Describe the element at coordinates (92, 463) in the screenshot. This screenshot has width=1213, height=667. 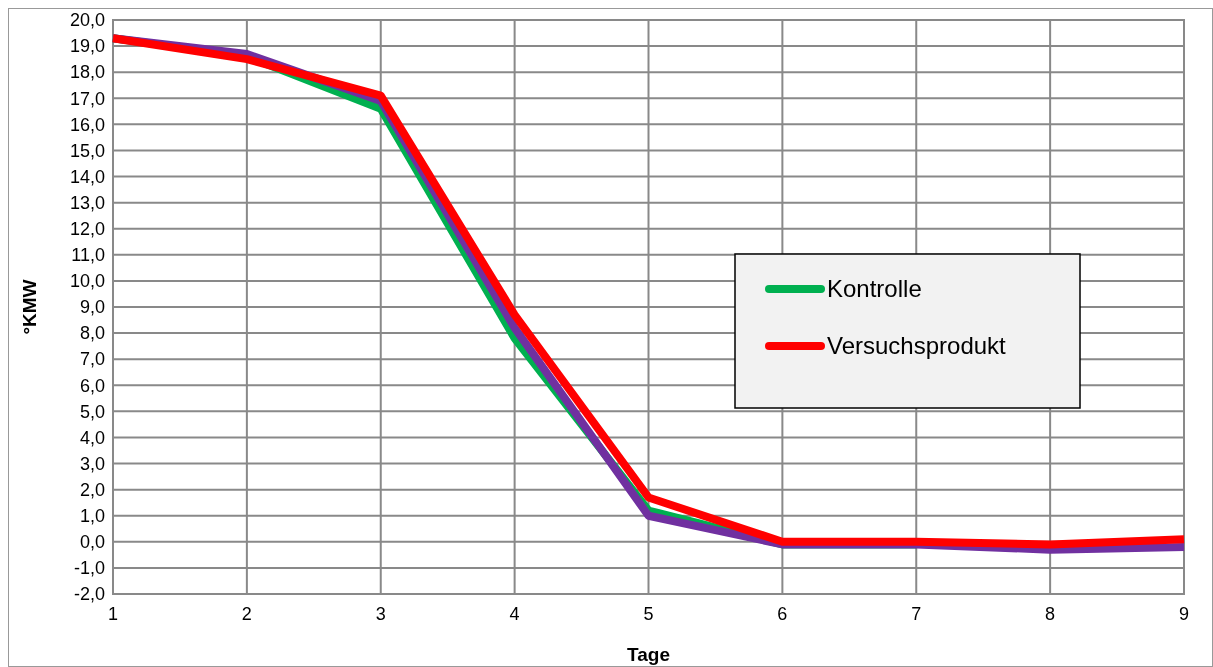
I see `y-tick-label: 3,0` at that location.